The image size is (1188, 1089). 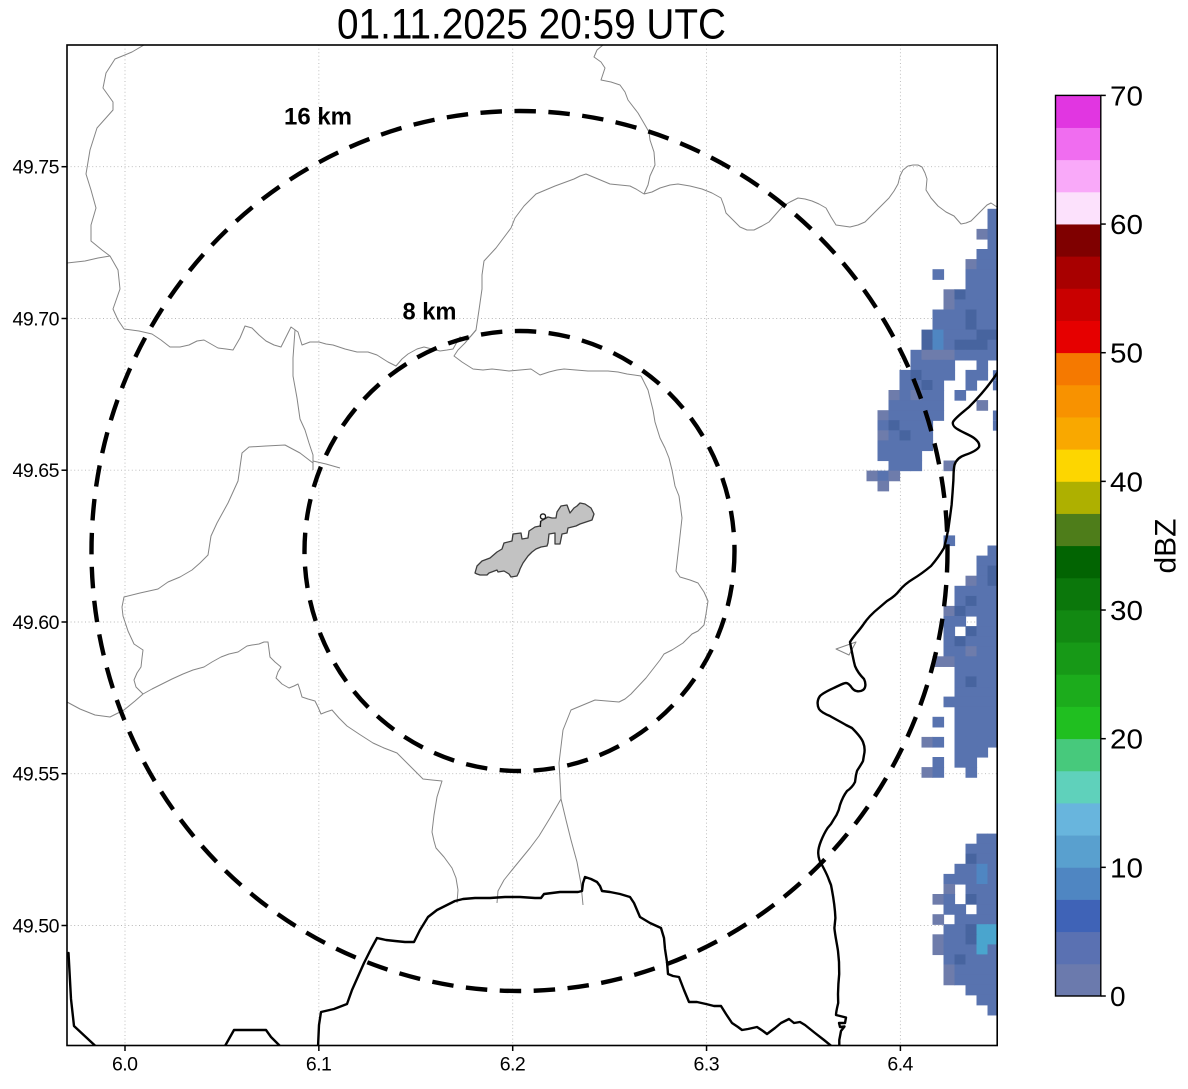 I want to click on svg-text: 6.2, so click(x=513, y=1065).